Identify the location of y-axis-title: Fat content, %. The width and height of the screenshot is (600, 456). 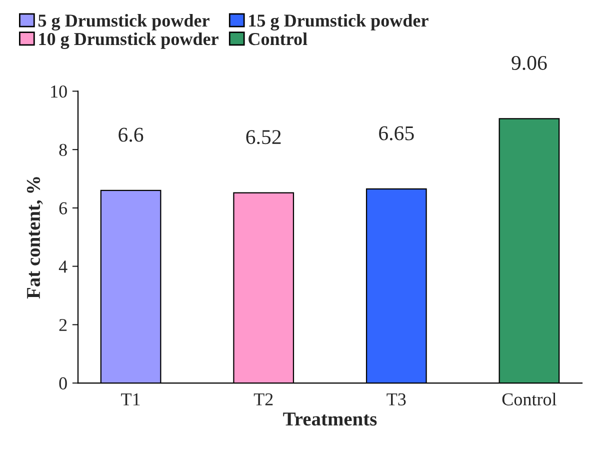
(34, 238).